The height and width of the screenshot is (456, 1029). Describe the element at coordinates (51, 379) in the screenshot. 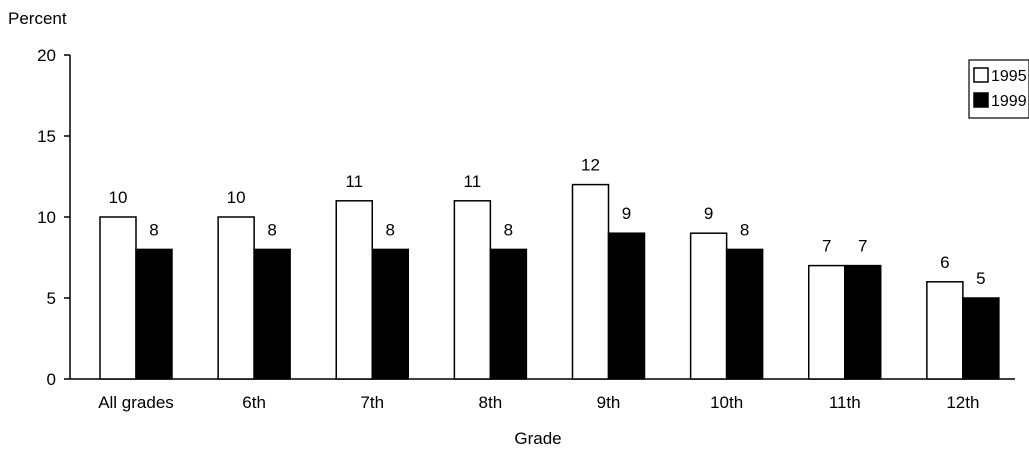

I see `y-tick-label: 0` at that location.